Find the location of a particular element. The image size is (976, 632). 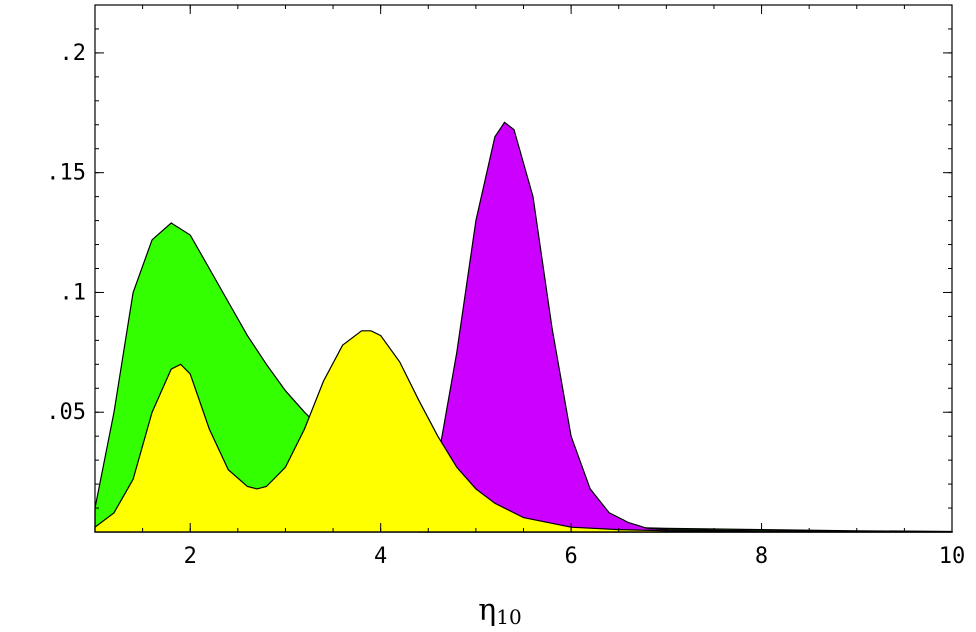

x-axis-title: η10 is located at coordinates (499, 611).